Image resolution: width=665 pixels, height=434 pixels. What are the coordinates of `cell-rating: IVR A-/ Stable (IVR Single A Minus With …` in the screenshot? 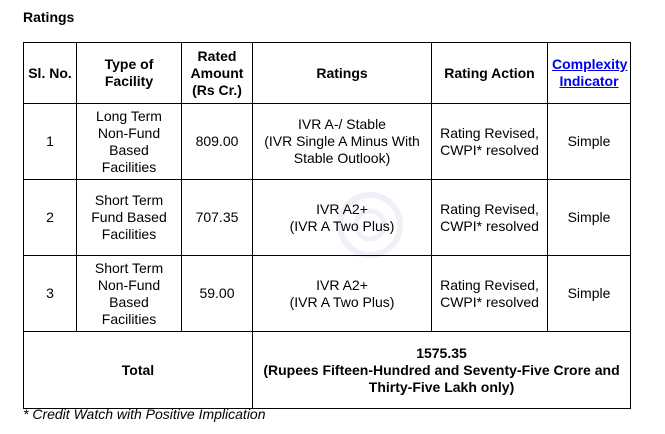 It's located at (342, 141).